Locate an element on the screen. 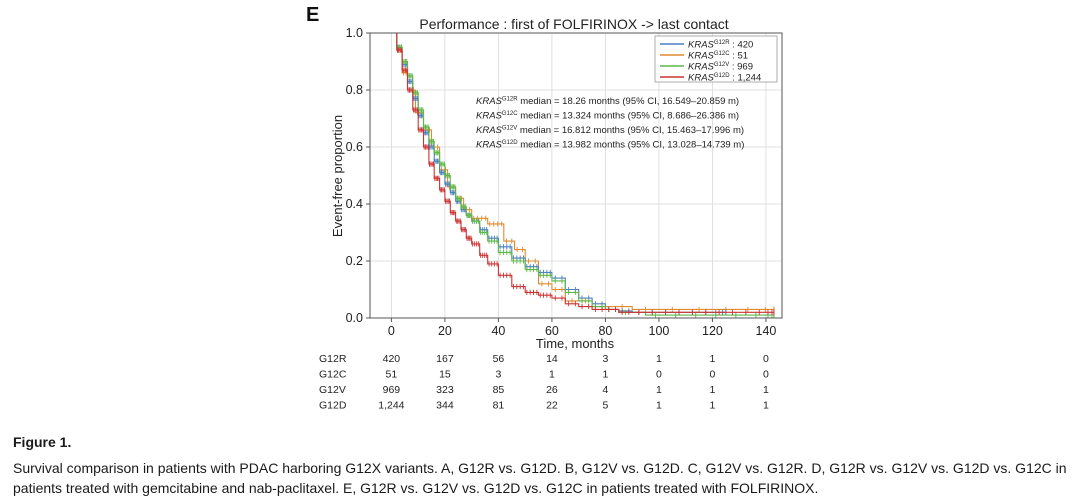 The height and width of the screenshot is (502, 1080). risk-cell: 51 is located at coordinates (392, 375).